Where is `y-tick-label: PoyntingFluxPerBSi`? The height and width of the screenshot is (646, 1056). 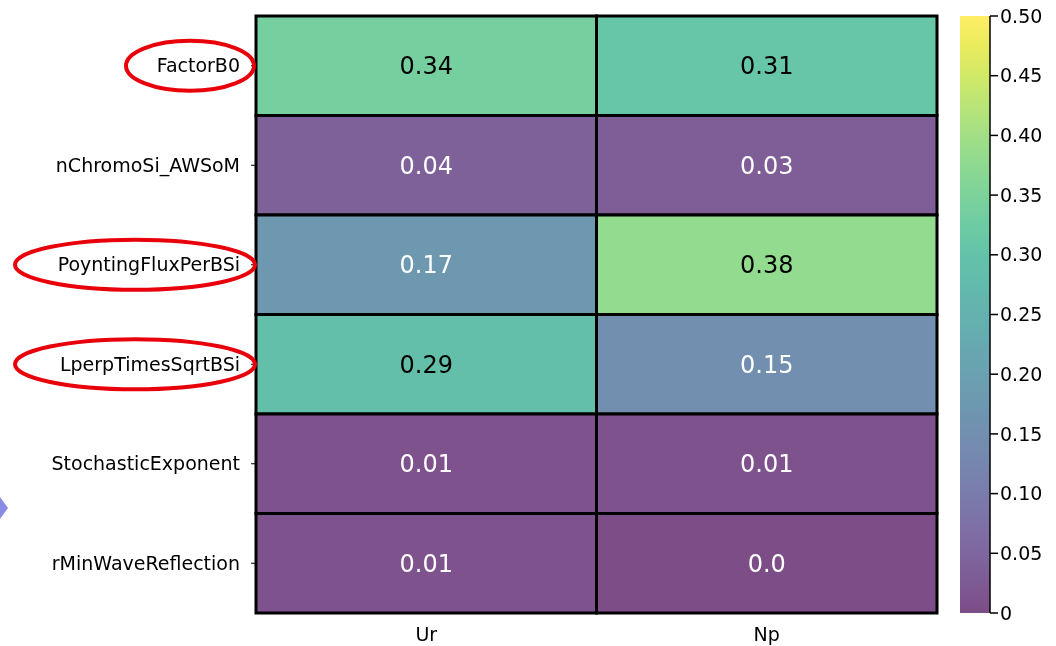
y-tick-label: PoyntingFluxPerBSi is located at coordinates (148, 264).